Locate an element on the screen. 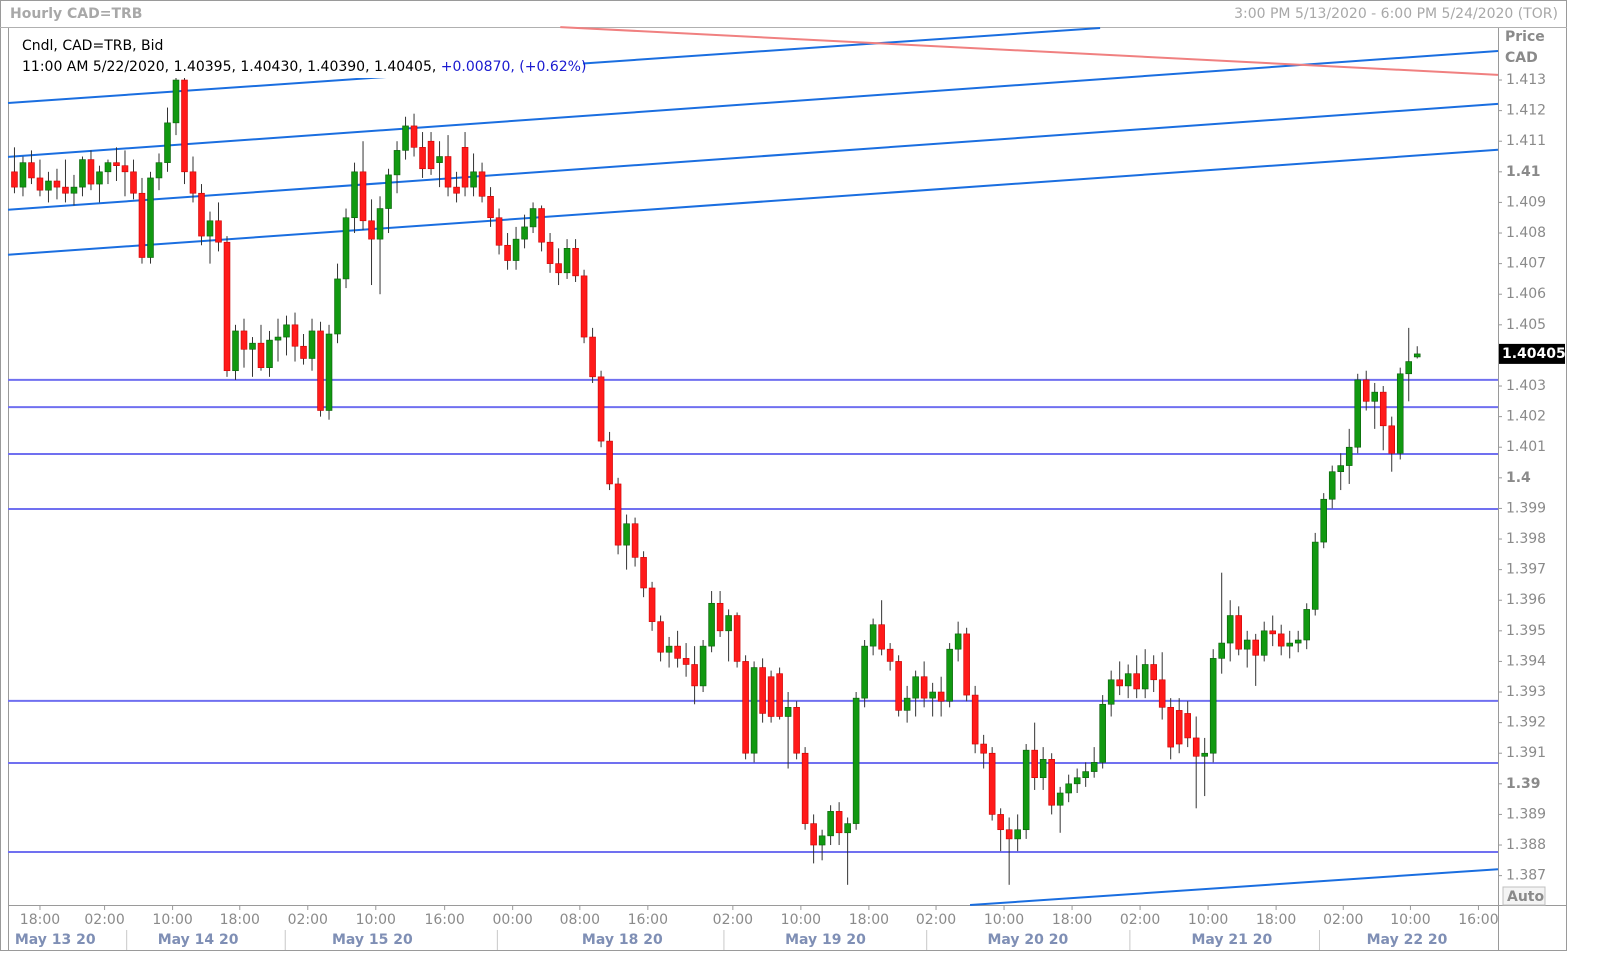 The image size is (1600, 972). x-tick-label: 00:00 is located at coordinates (512, 920).